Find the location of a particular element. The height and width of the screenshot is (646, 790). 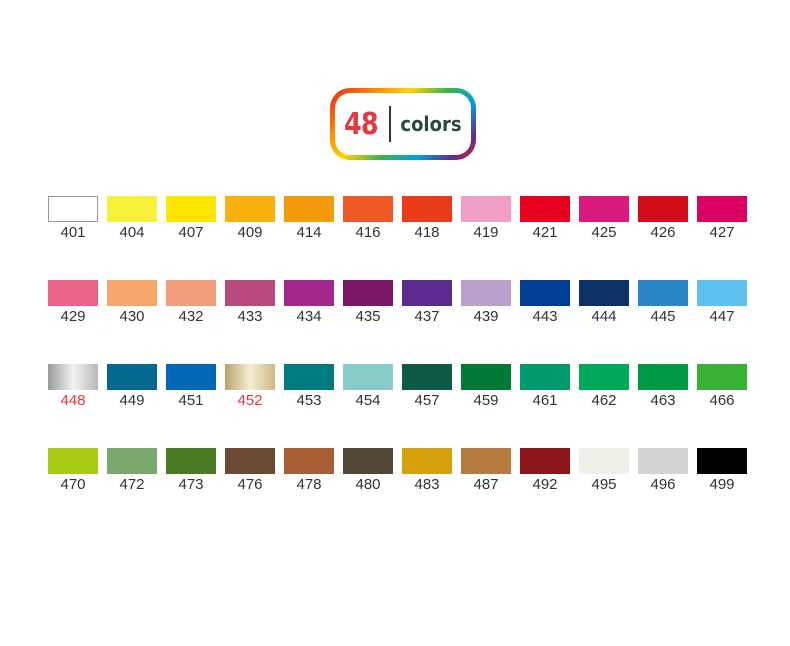

color-swatch-item: 432 is located at coordinates (191, 303).